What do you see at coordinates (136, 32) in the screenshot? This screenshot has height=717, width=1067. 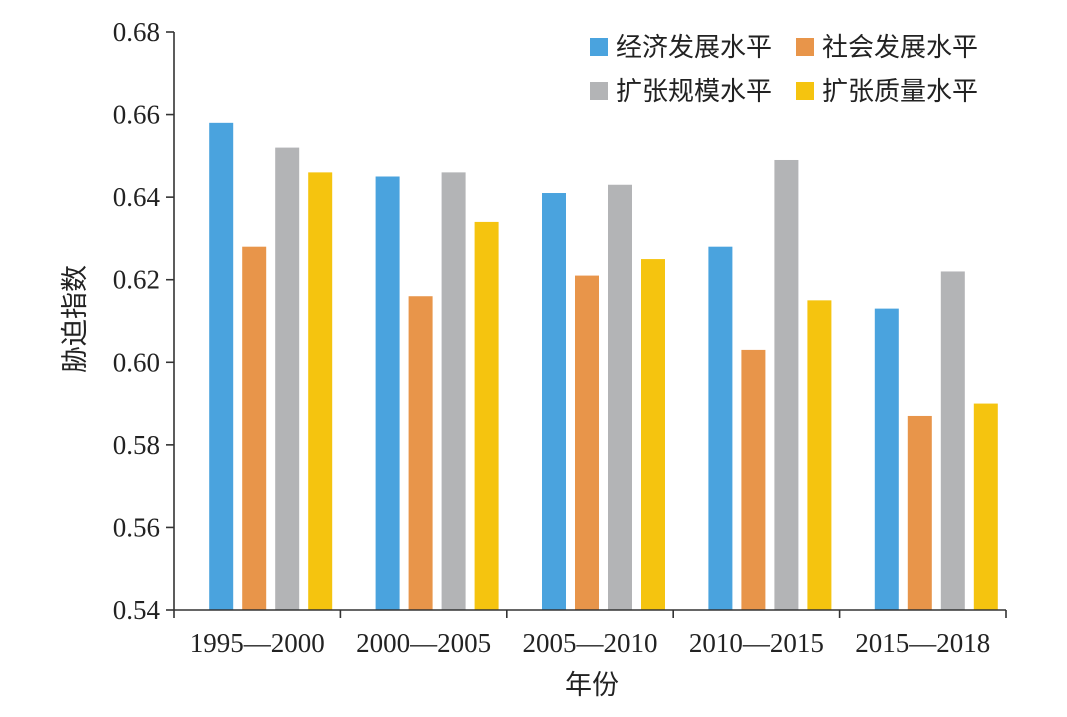 I see `y-tick-label: 0.68` at bounding box center [136, 32].